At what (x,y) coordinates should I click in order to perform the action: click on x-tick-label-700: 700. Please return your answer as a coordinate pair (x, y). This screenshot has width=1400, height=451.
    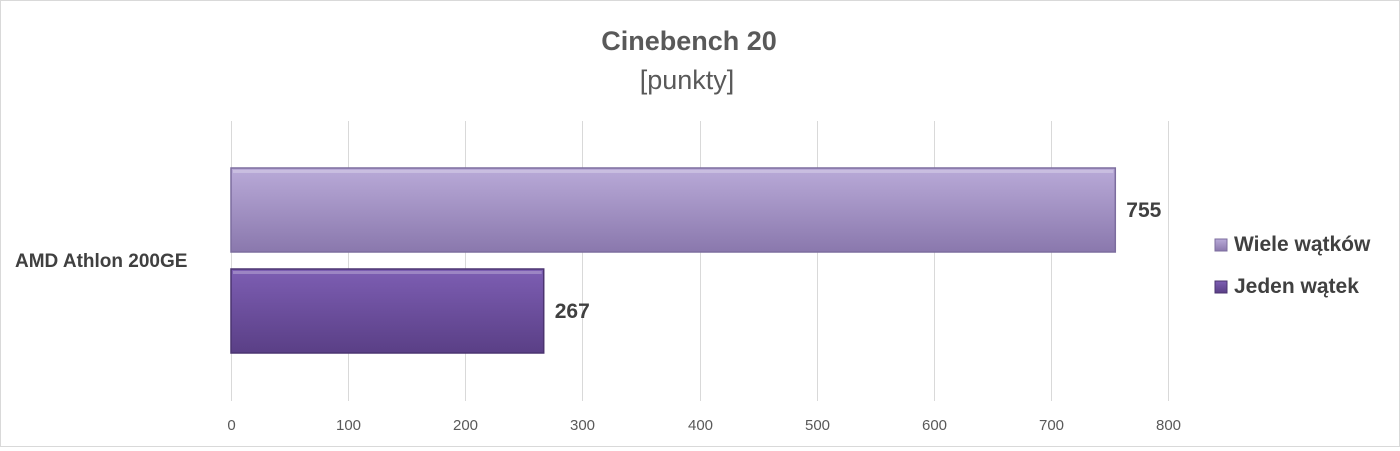
    Looking at the image, I should click on (1051, 425).